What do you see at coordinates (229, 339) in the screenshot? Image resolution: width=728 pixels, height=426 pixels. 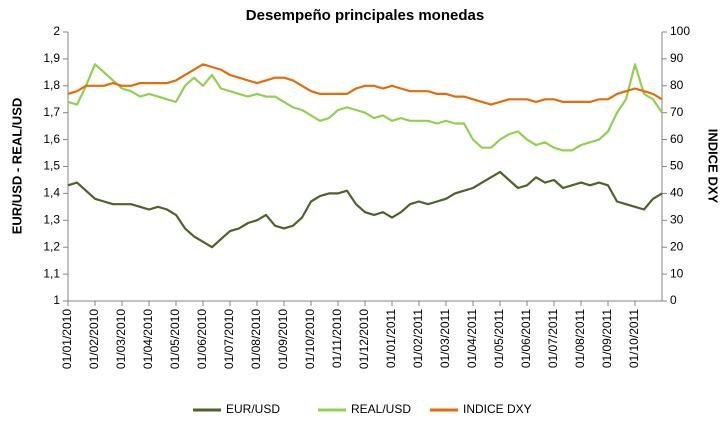 I see `x-tick-label: 01/07/2010` at bounding box center [229, 339].